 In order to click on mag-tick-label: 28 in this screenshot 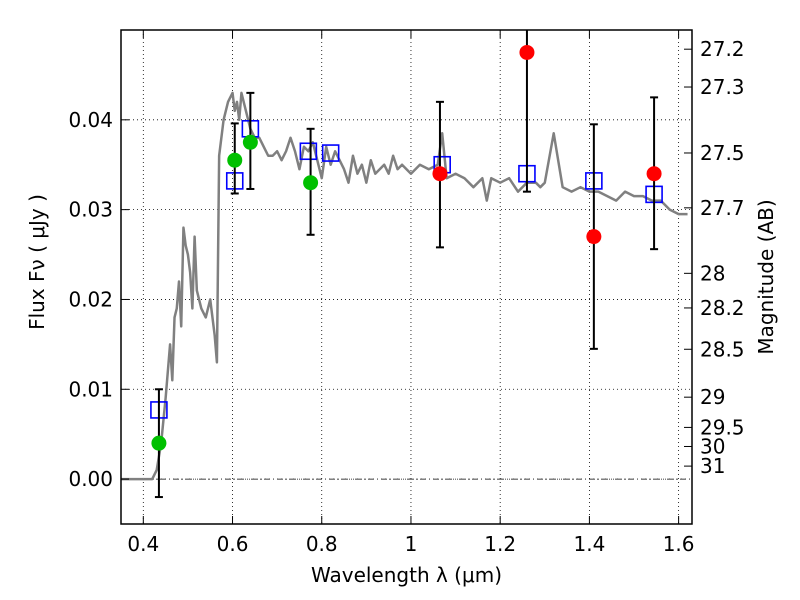, I will do `click(712, 273)`.